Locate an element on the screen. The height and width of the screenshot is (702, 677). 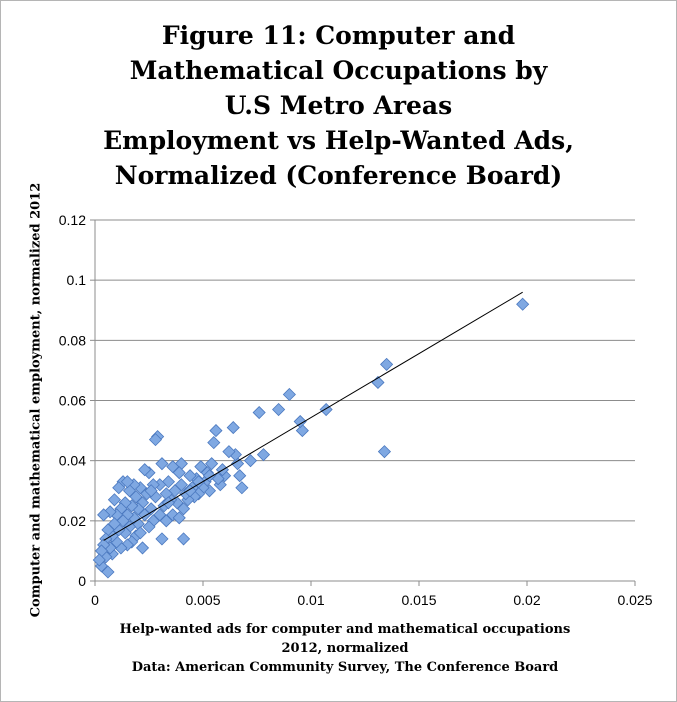
y-tick-label: 0.12 is located at coordinates (72, 220).